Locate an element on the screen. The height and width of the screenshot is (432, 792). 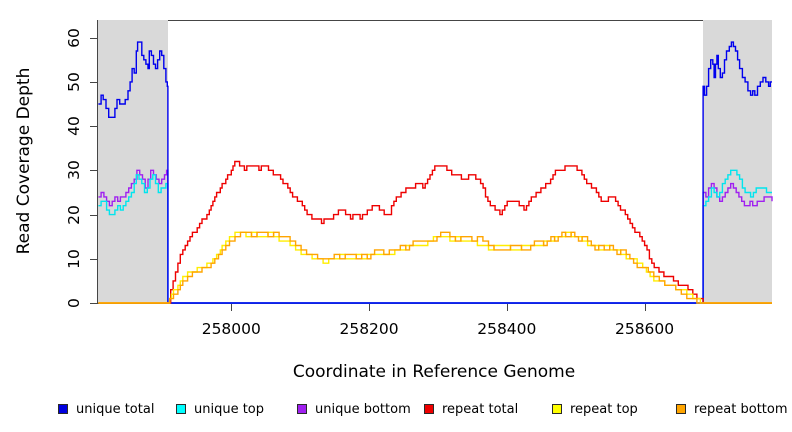
x-tick-label: 258000 is located at coordinates (231, 329).